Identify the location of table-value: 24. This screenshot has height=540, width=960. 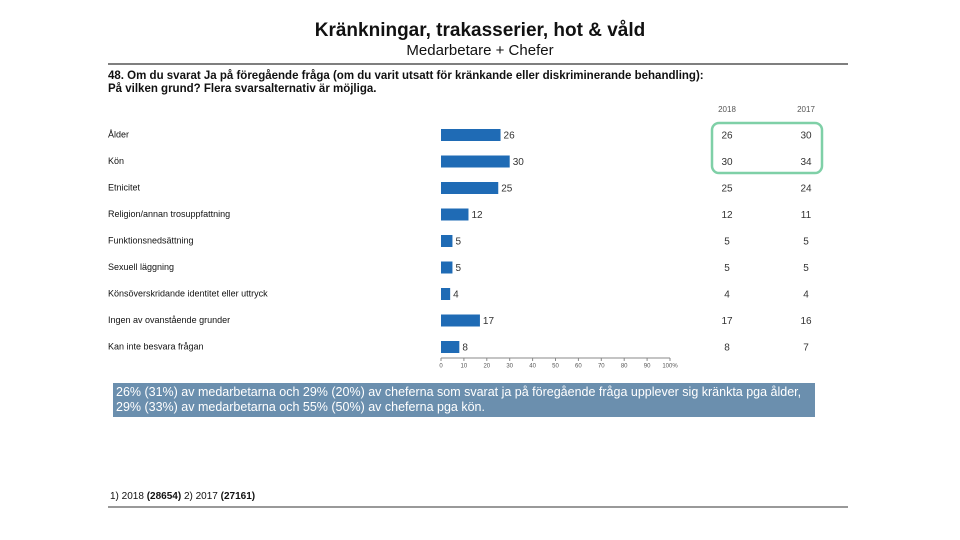
(806, 189).